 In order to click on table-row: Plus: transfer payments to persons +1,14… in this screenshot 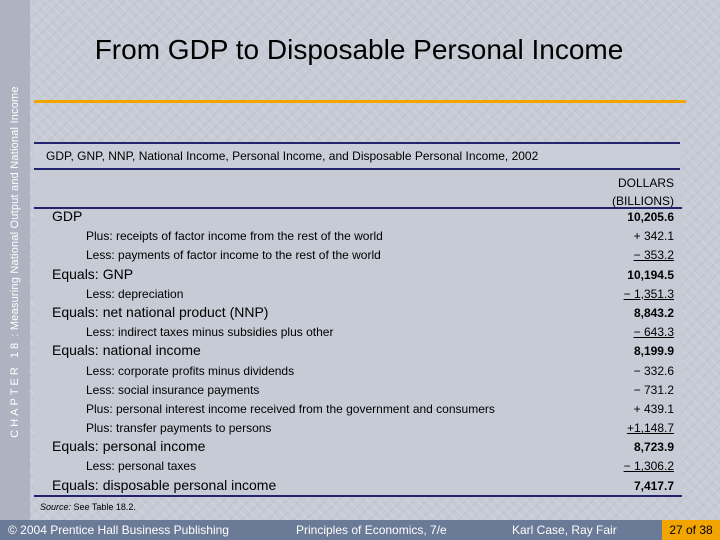, I will do `click(358, 428)`.